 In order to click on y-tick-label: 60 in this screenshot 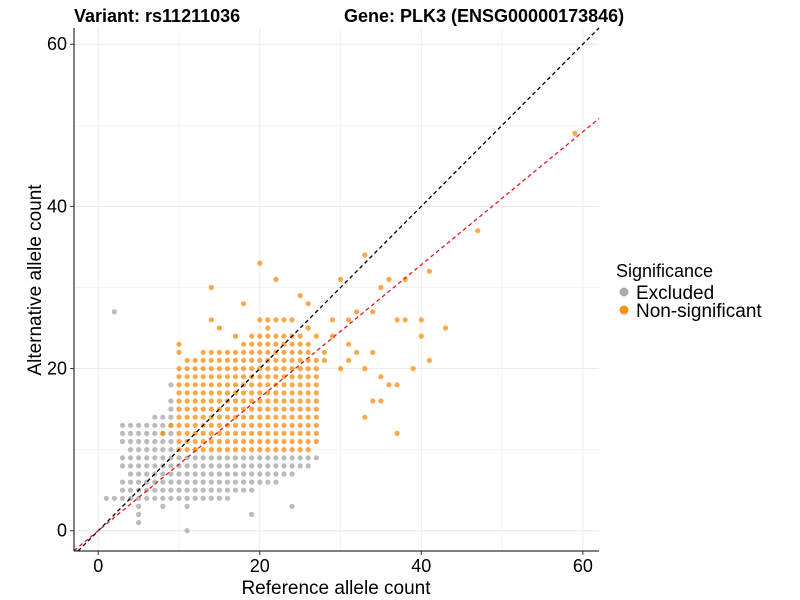, I will do `click(57, 44)`.